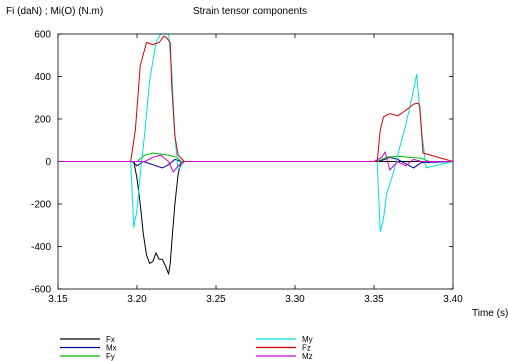 The width and height of the screenshot is (508, 361). Describe the element at coordinates (490, 313) in the screenshot. I see `x-axis-label: Time (s)` at that location.